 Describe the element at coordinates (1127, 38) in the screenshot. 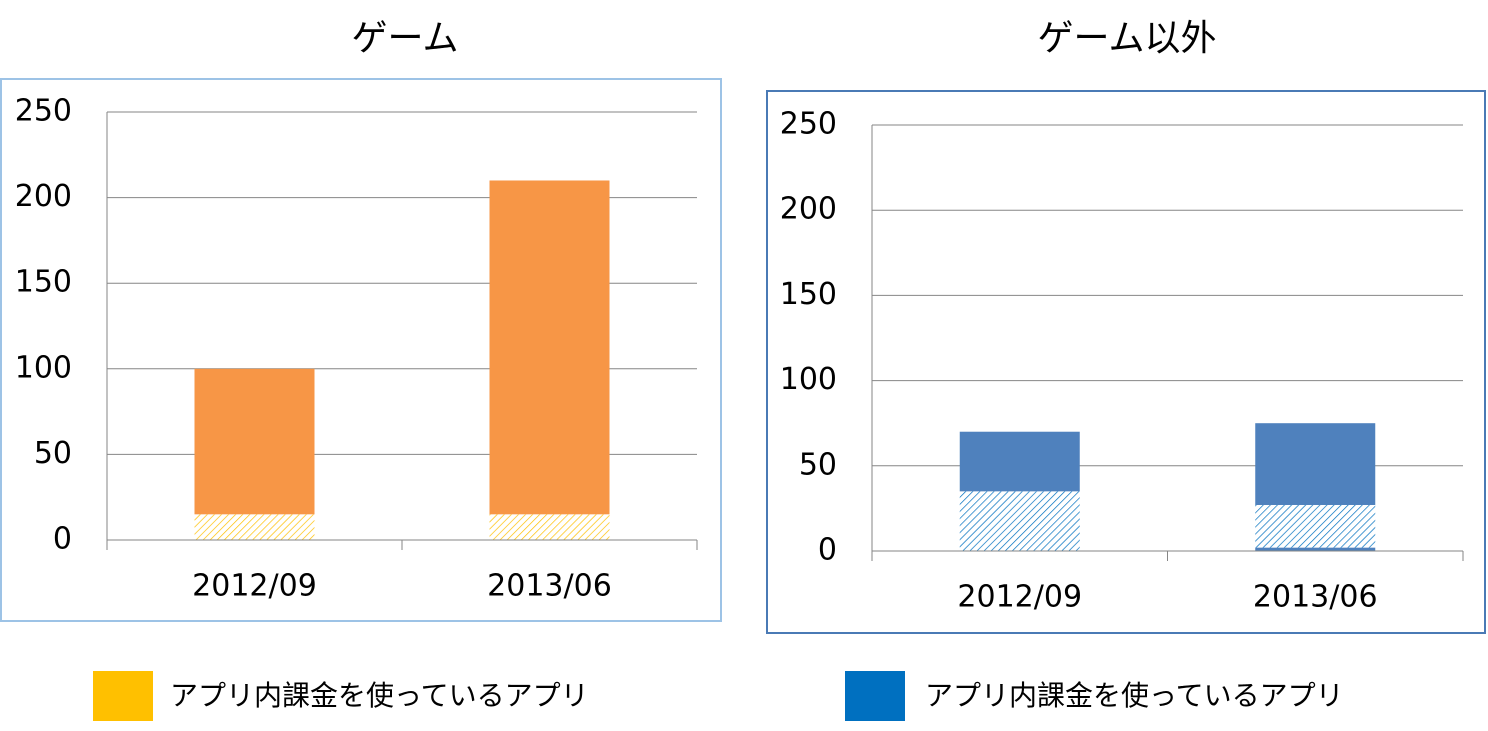

I see `chart-title: ゲーム以外` at that location.